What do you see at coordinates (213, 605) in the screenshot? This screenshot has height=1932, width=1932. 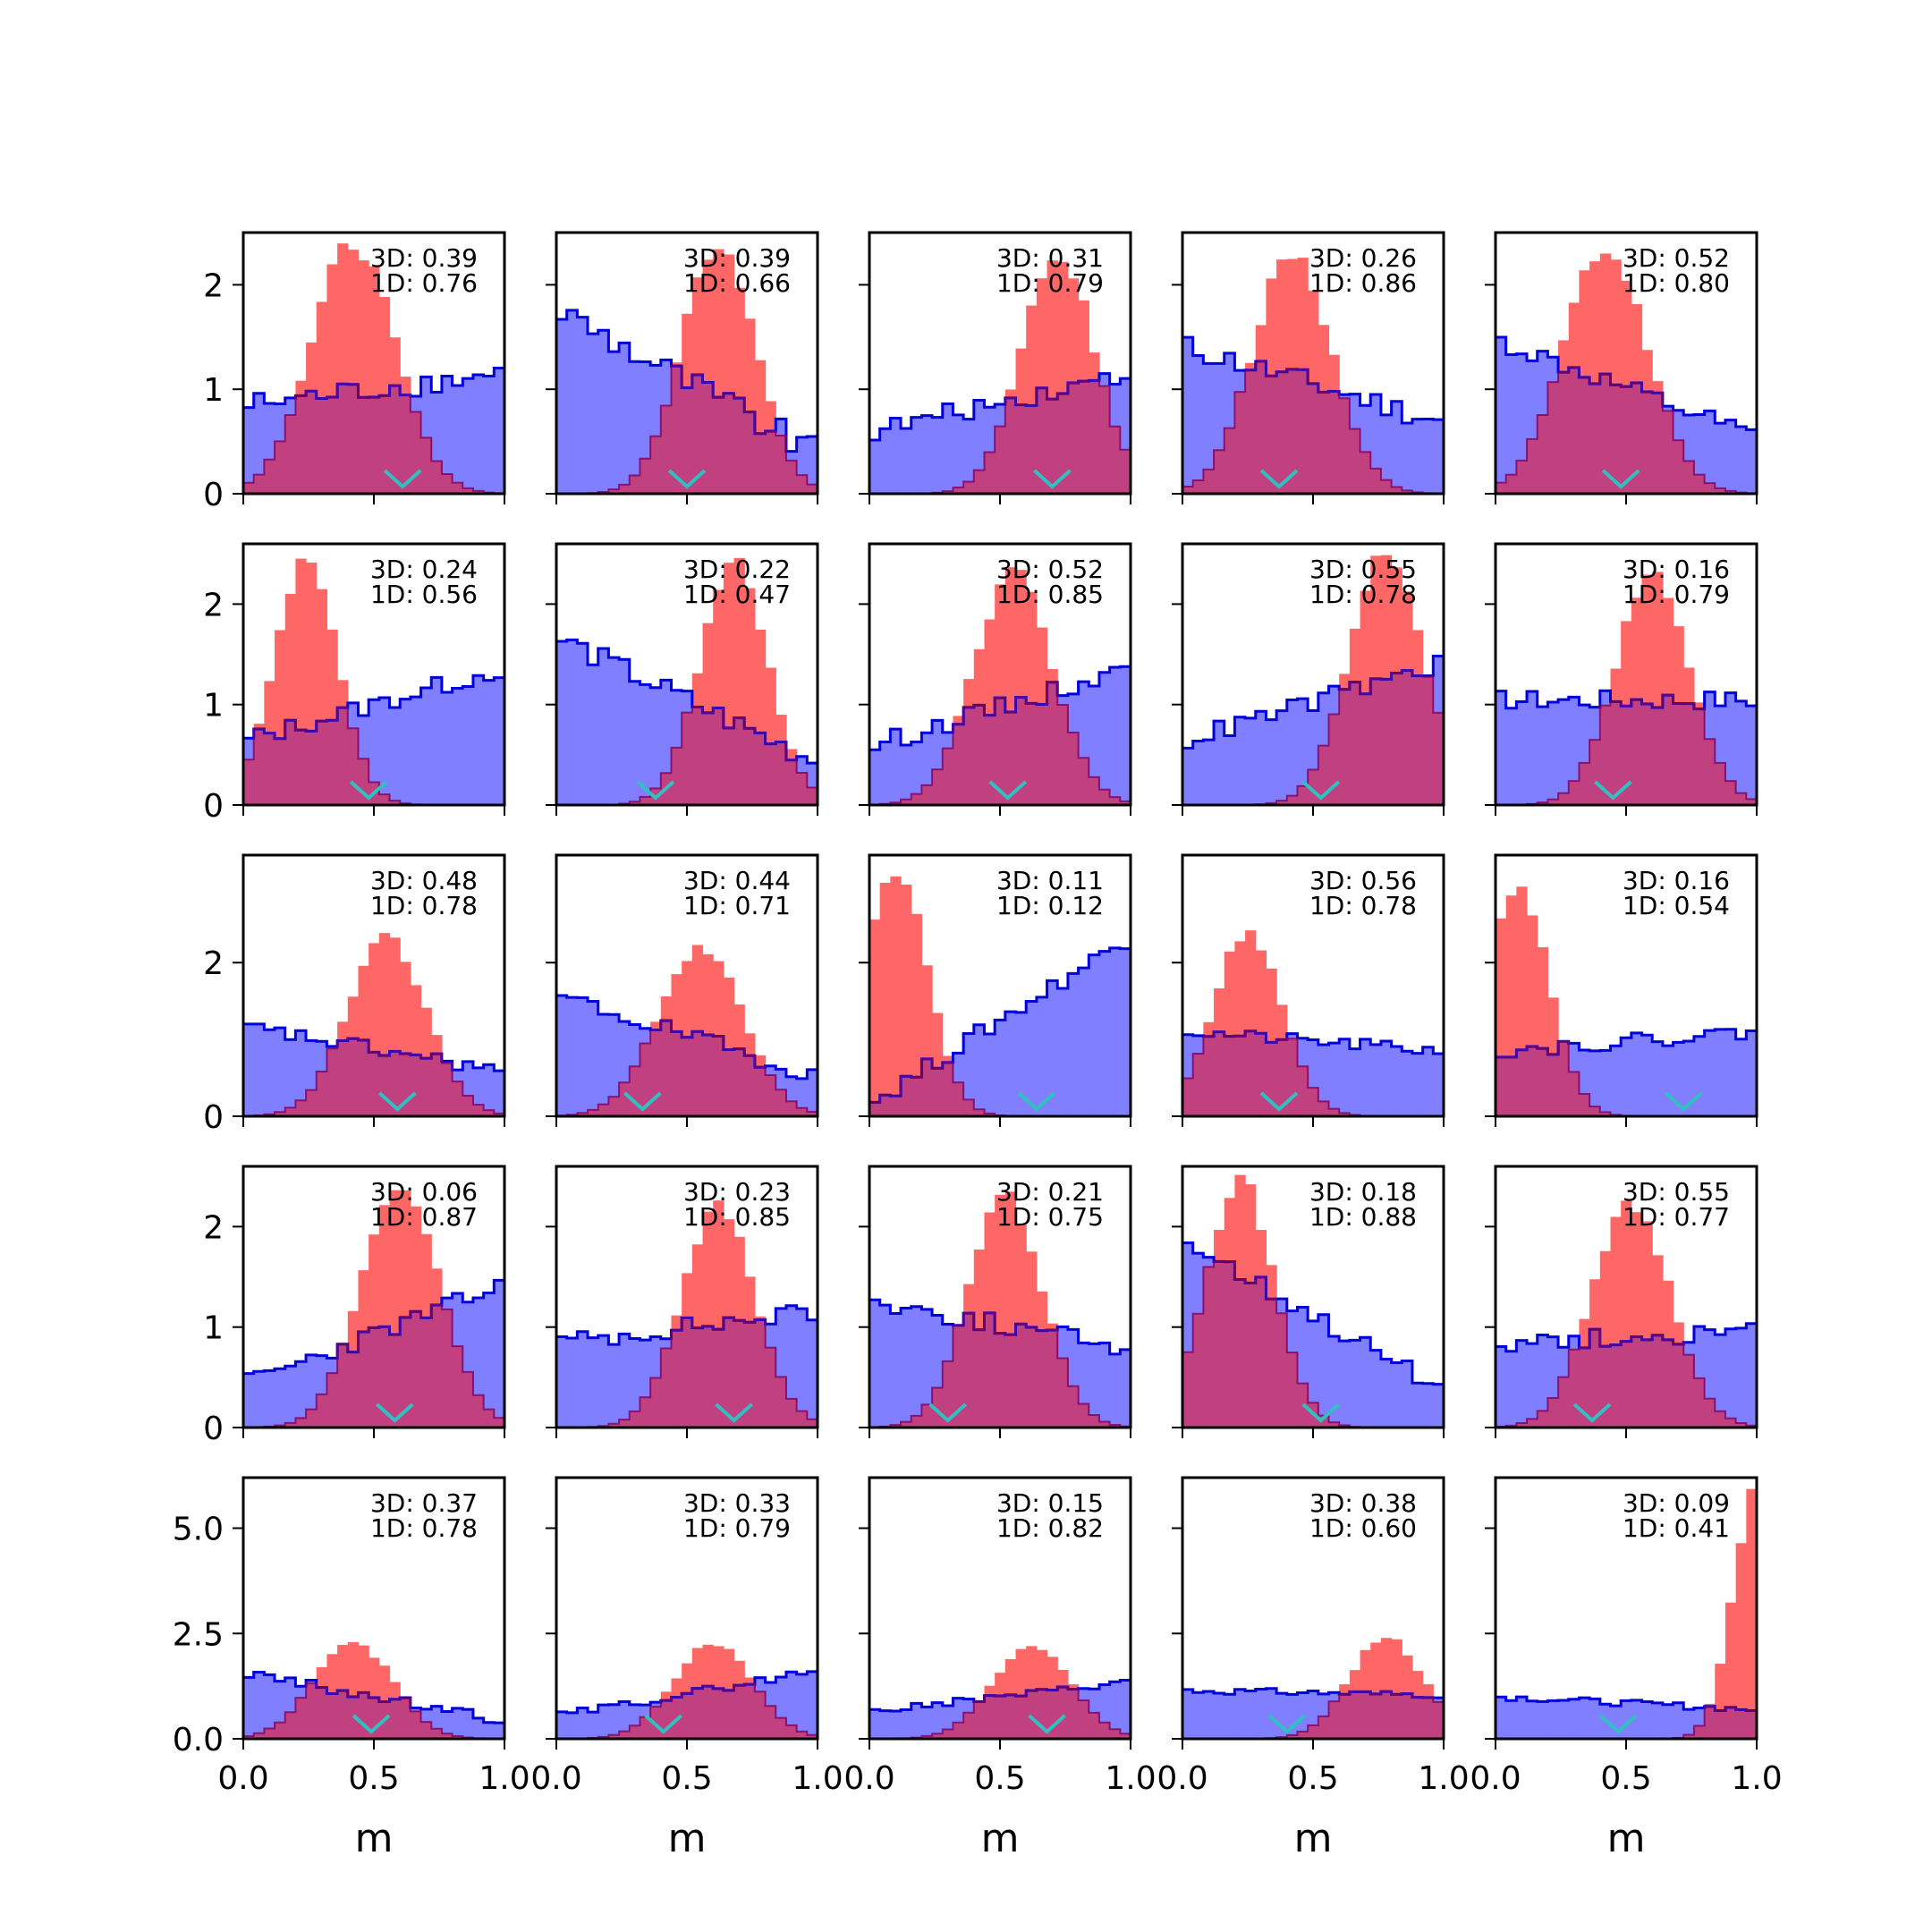 I see `y-tick-label: 2` at bounding box center [213, 605].